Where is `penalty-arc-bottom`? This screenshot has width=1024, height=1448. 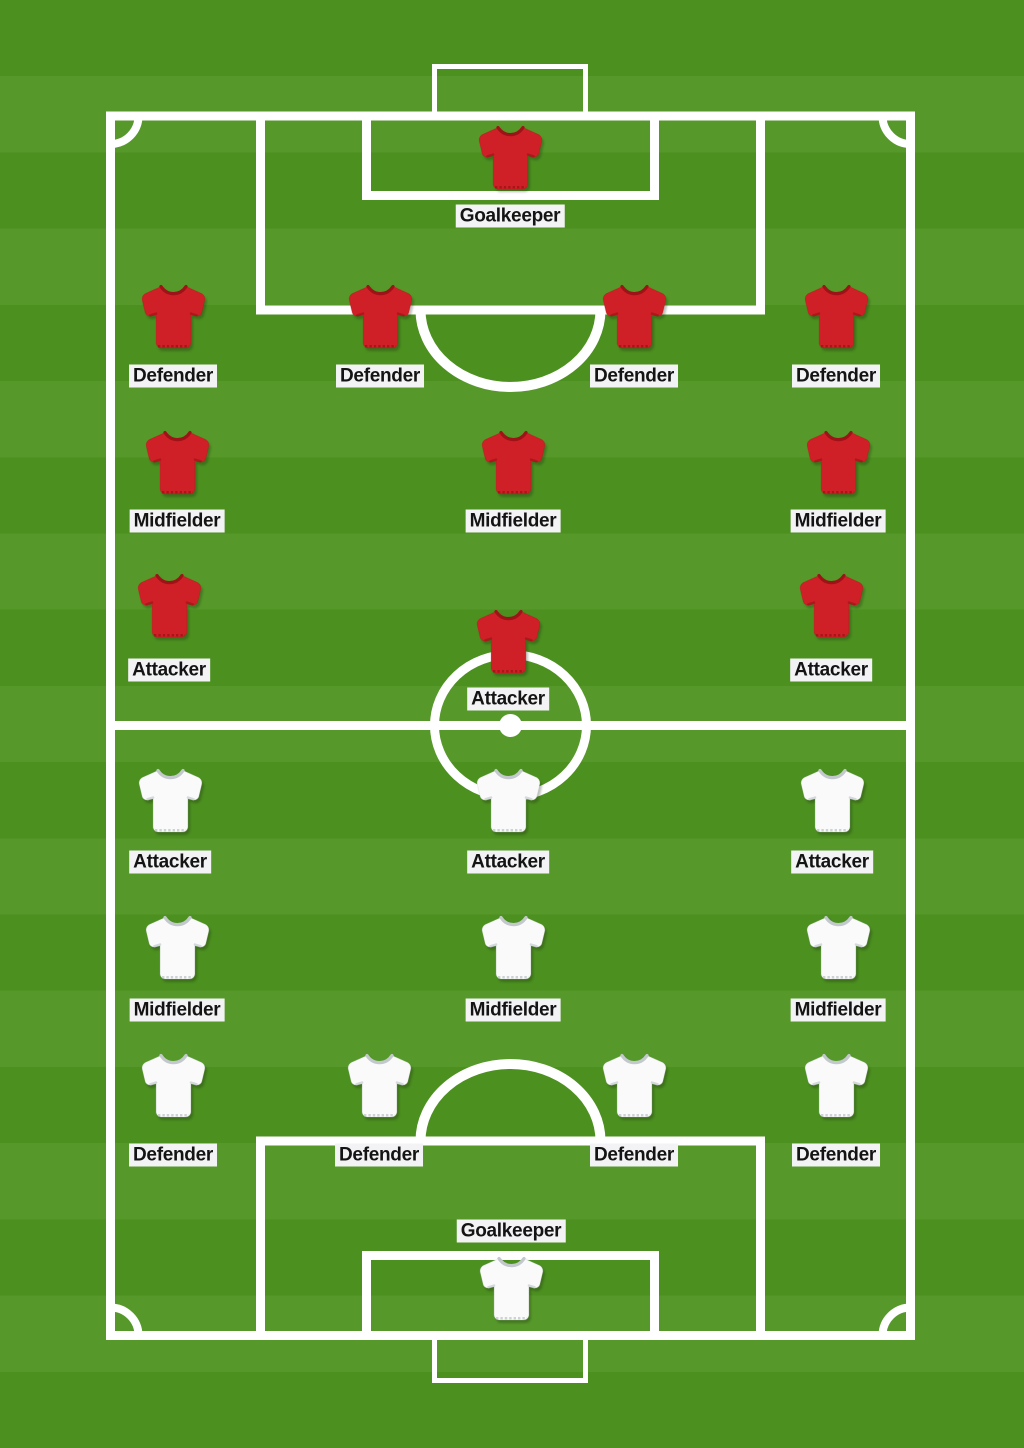
penalty-arc-bottom is located at coordinates (510, 1100).